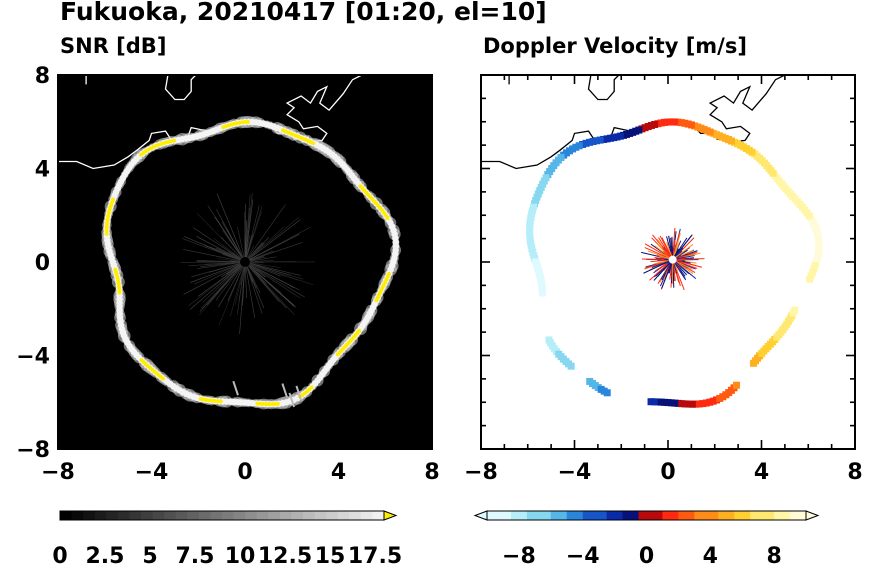 Image resolution: width=870 pixels, height=570 pixels. Describe the element at coordinates (244, 472) in the screenshot. I see `snr-x-tick-label: 0` at that location.